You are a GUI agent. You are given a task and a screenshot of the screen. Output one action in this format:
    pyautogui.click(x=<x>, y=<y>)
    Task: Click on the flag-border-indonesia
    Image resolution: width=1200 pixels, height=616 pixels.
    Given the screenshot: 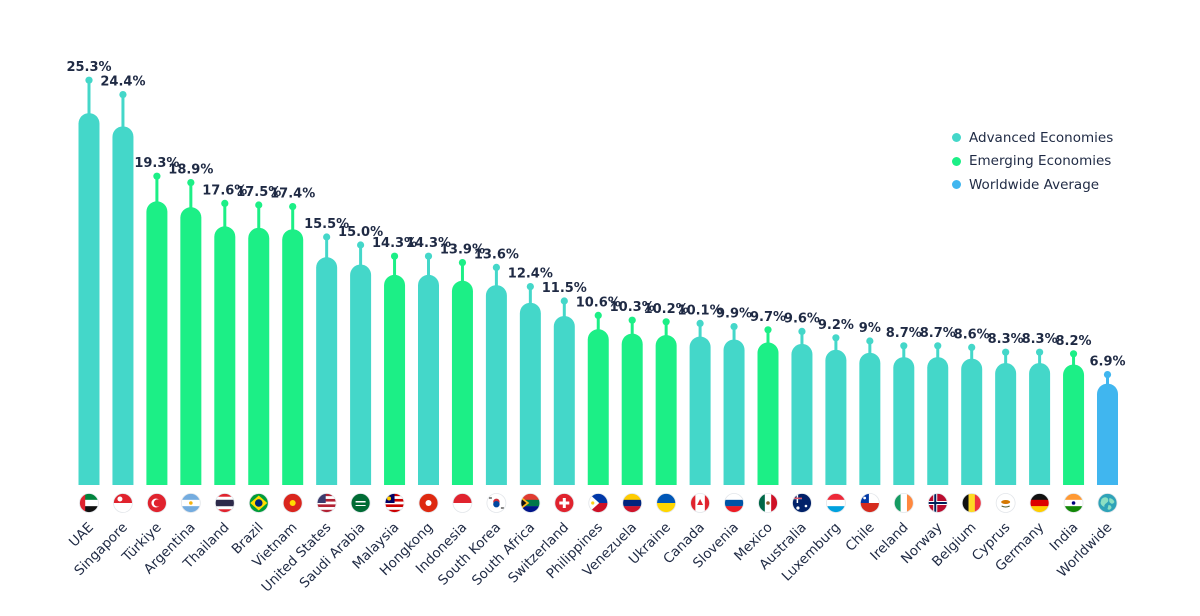 What is the action you would take?
    pyautogui.click(x=462, y=503)
    